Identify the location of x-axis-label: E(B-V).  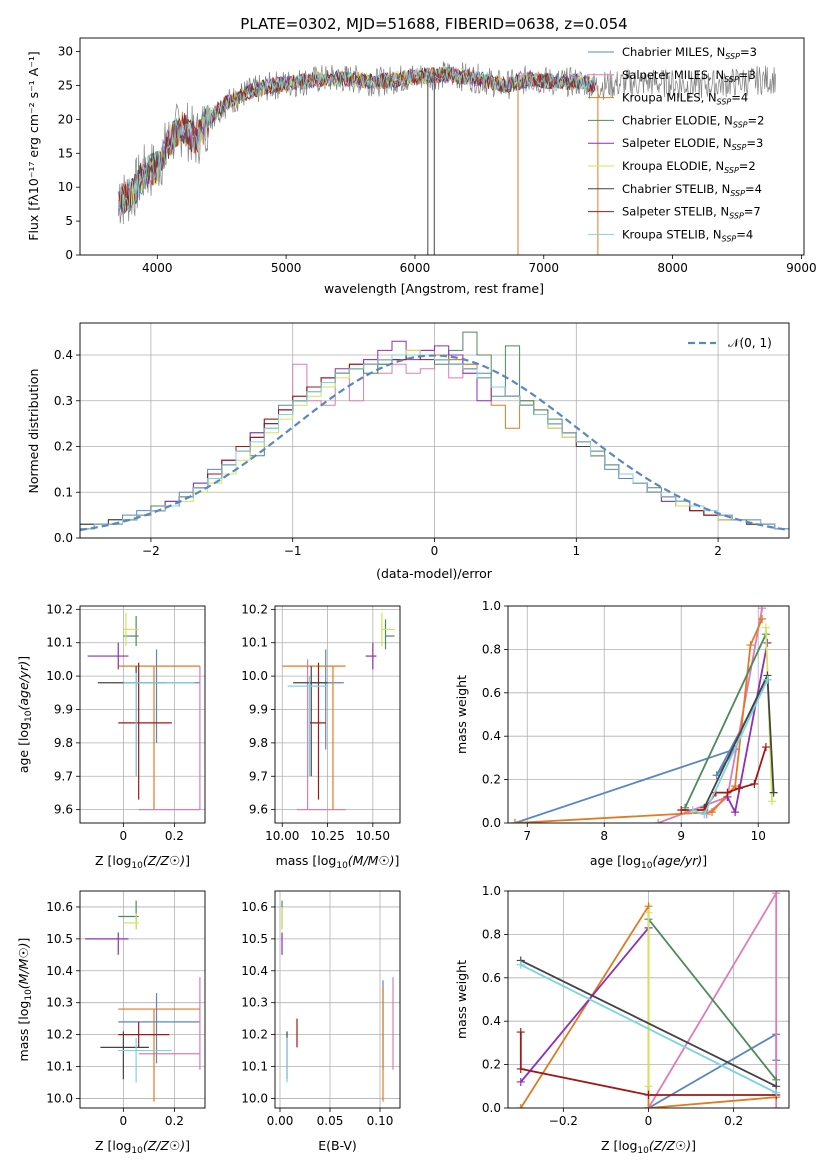
(337, 1145).